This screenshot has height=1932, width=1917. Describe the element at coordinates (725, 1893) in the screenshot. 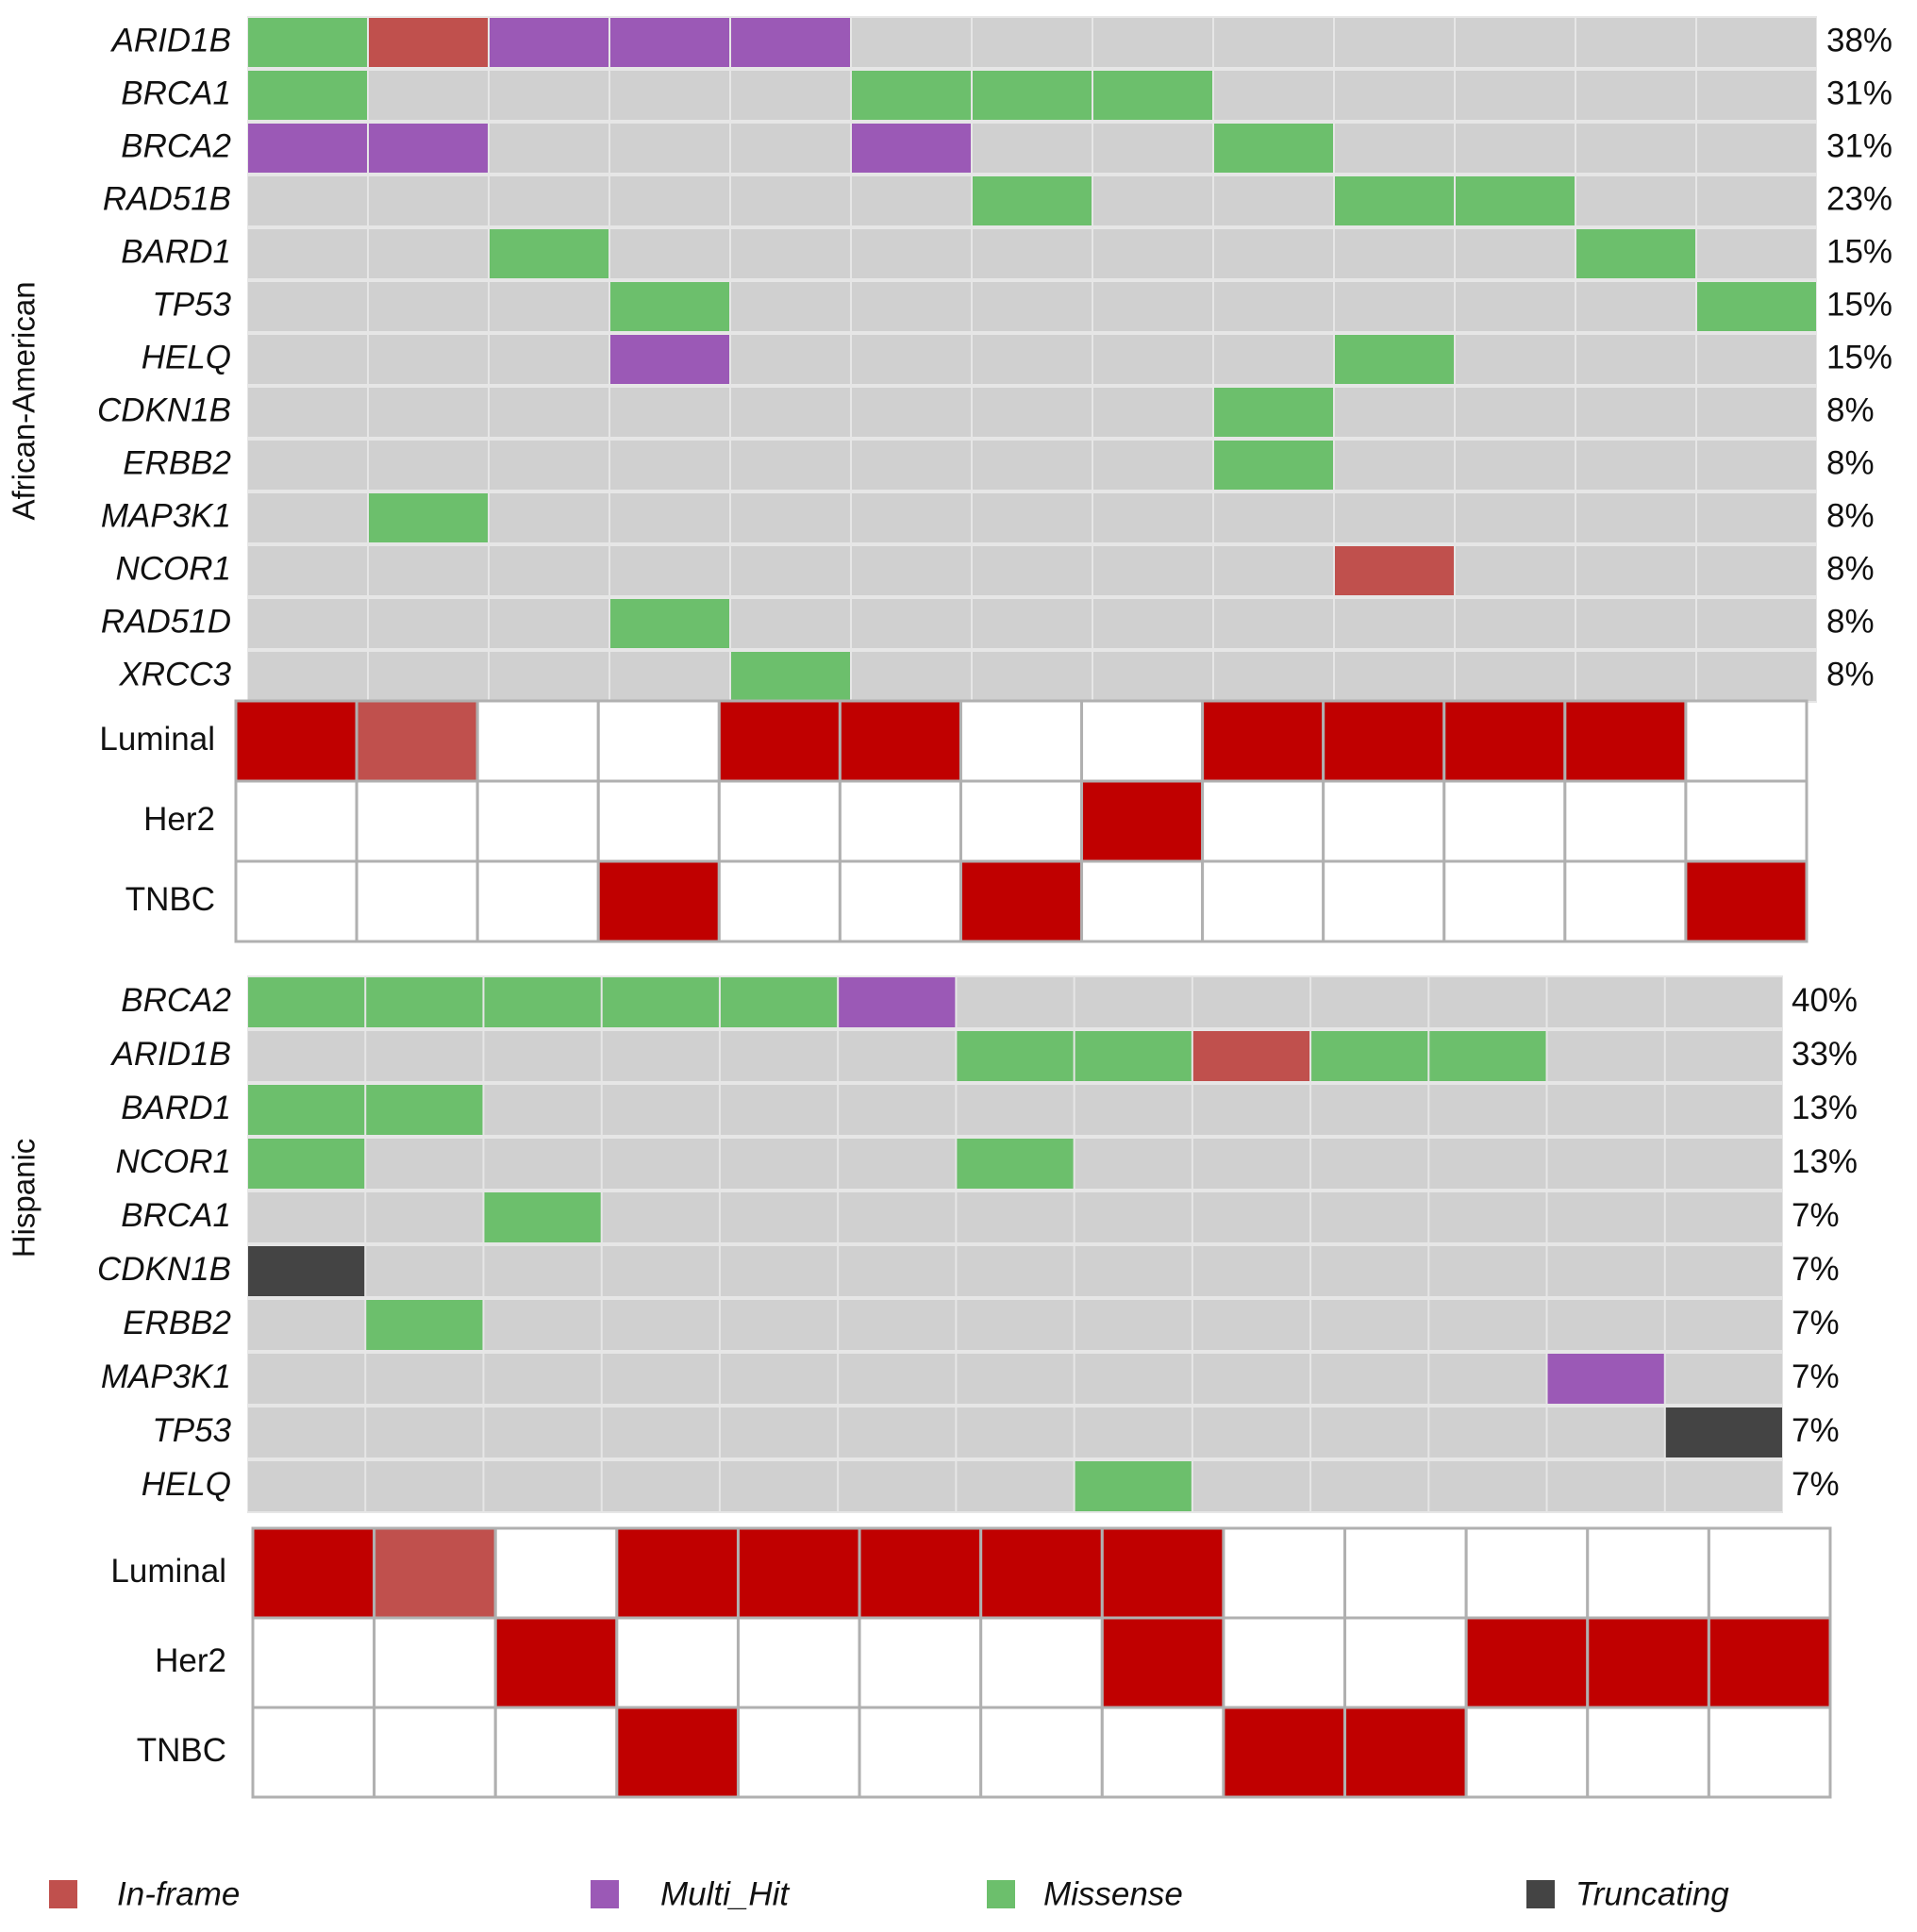

I see `legend-label: Multi_Hit` at that location.